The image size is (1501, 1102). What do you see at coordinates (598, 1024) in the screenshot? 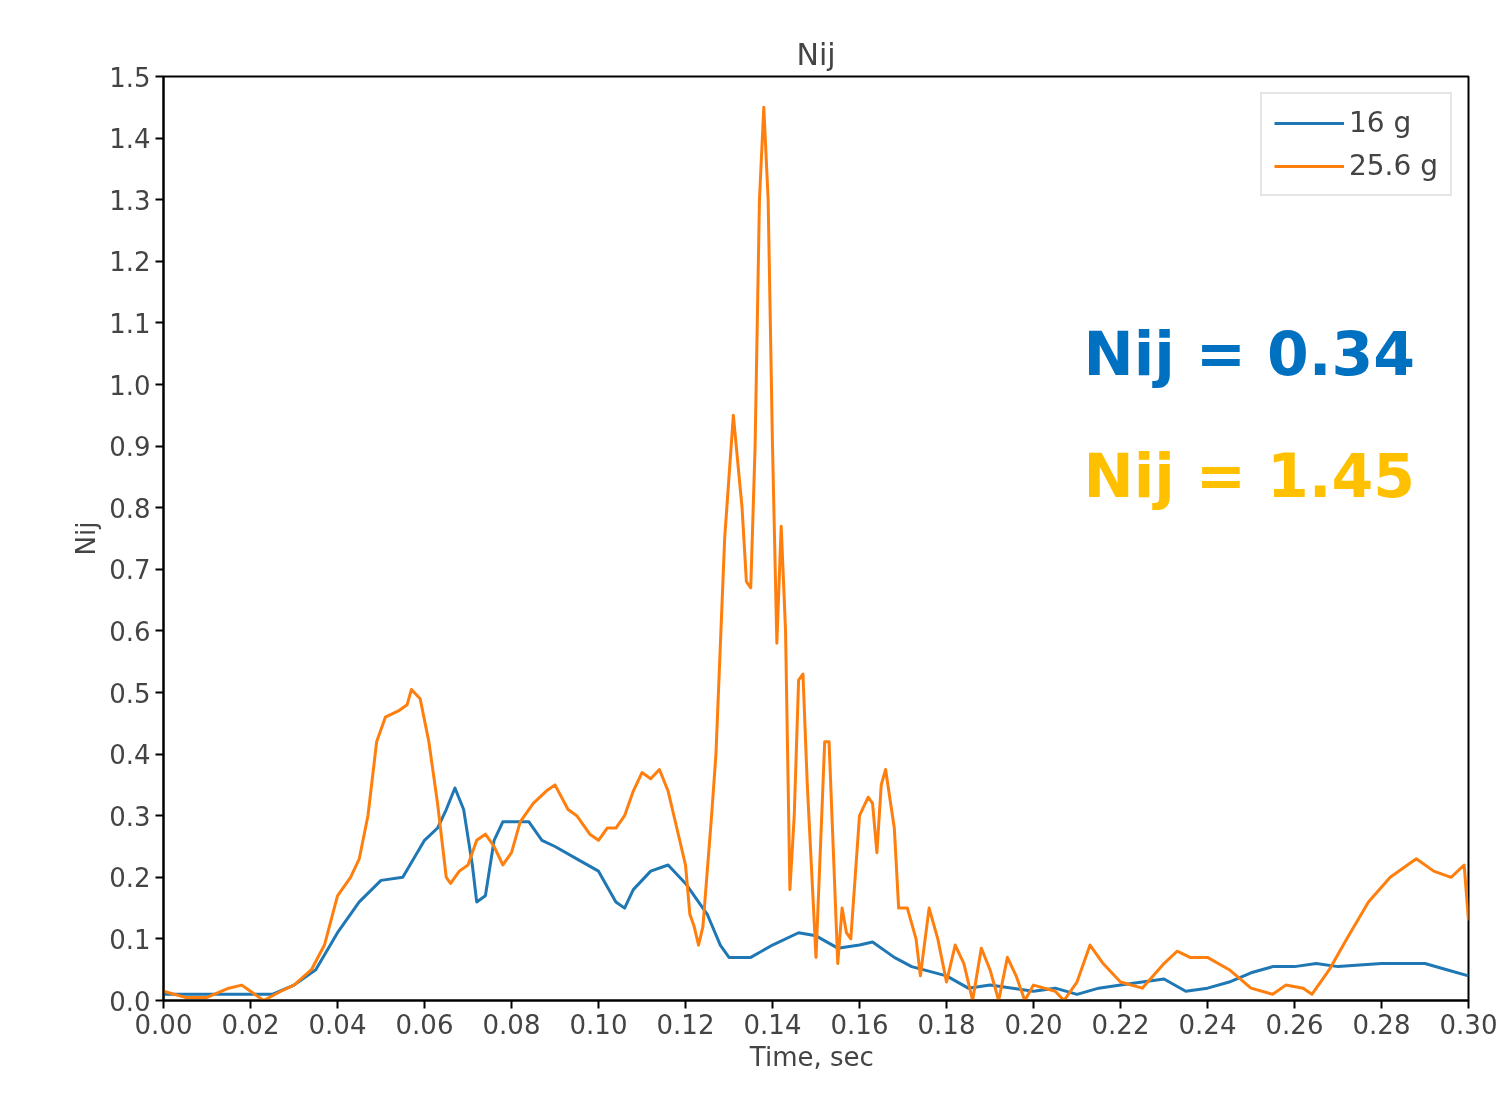
I see `x-tick-label: 0.10` at bounding box center [598, 1024].